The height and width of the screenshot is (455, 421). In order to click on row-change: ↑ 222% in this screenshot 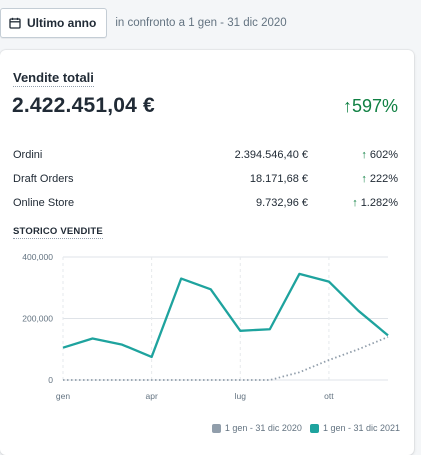, I will do `click(353, 179)`.